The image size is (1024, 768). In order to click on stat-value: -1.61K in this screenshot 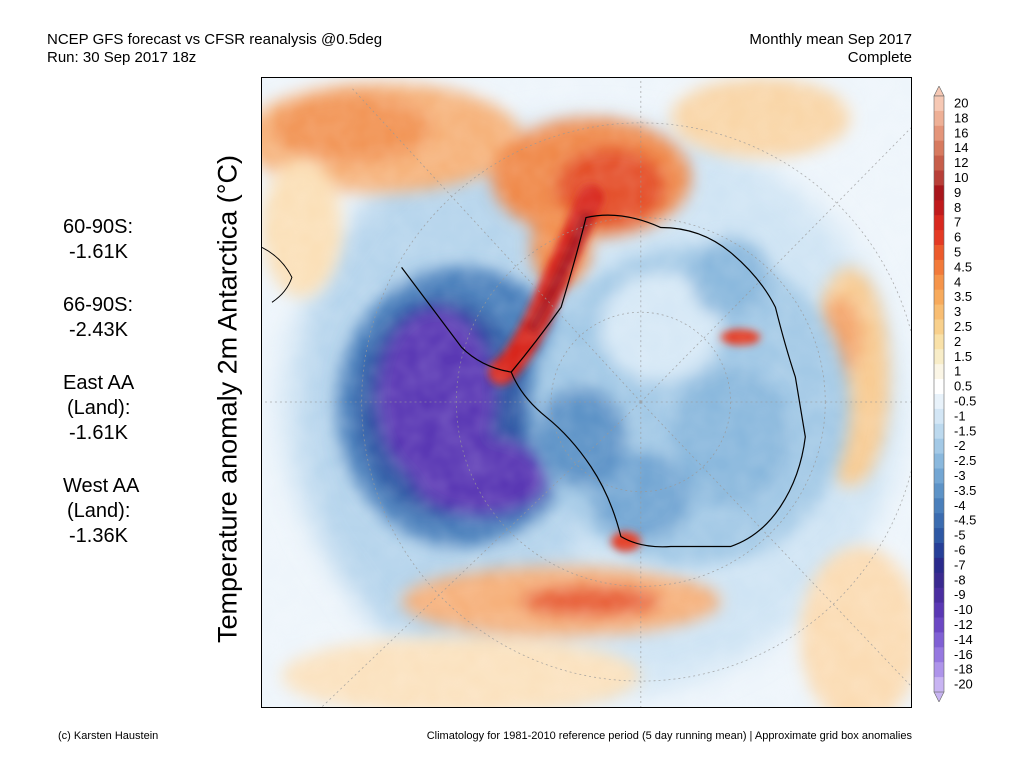, I will do `click(98, 433)`.